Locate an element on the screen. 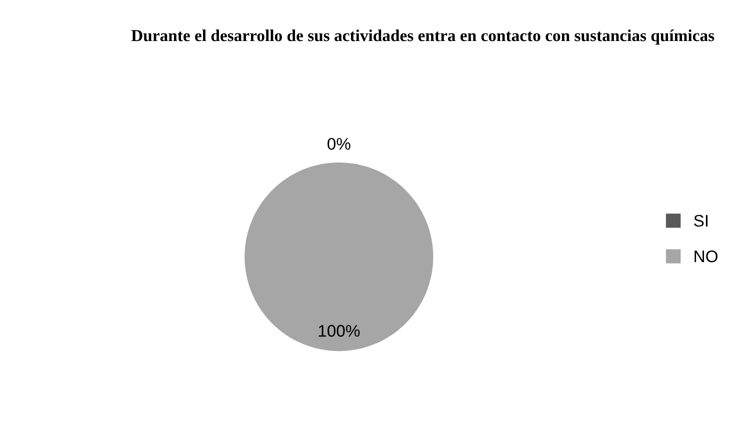 The image size is (749, 421). chart-title: Durante el desarrollo de sus actividades entra en contacto con sustancias químicas is located at coordinates (422, 37).